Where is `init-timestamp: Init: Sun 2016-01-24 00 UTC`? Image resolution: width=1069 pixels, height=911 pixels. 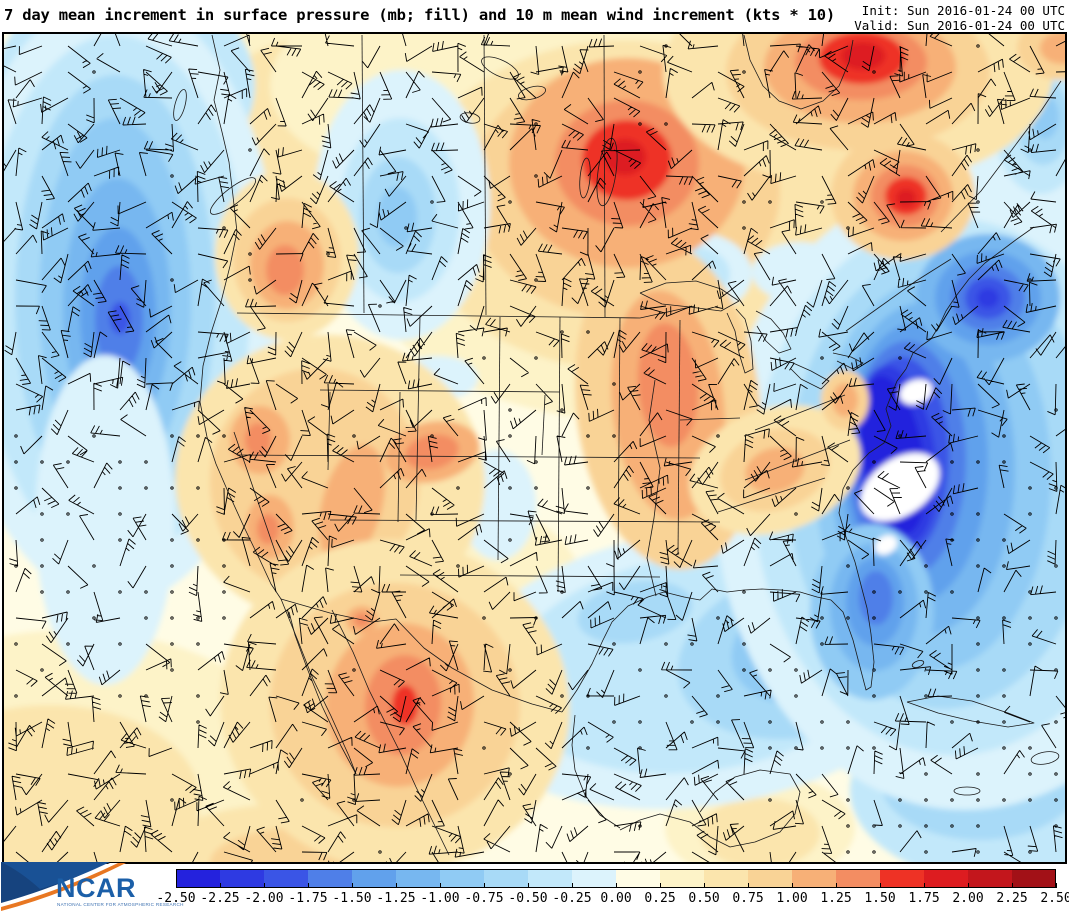 init-timestamp: Init: Sun 2016-01-24 00 UTC is located at coordinates (963, 10).